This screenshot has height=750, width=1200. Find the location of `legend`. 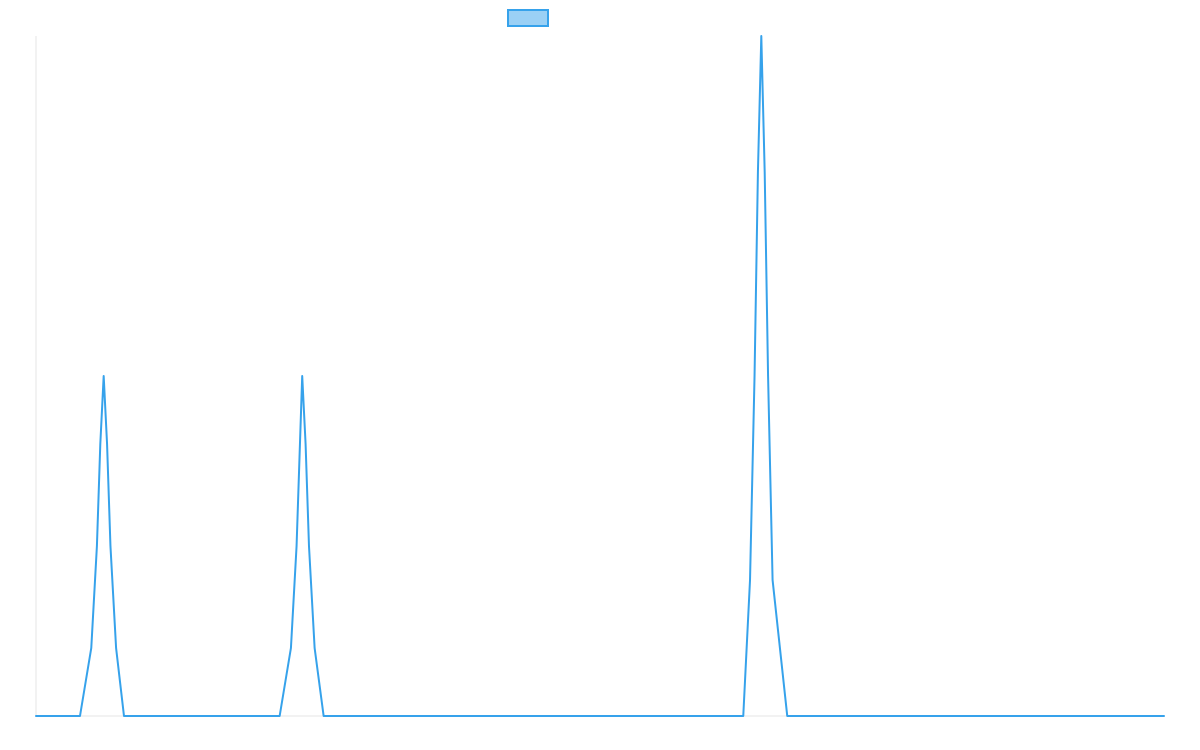

legend is located at coordinates (528, 18).